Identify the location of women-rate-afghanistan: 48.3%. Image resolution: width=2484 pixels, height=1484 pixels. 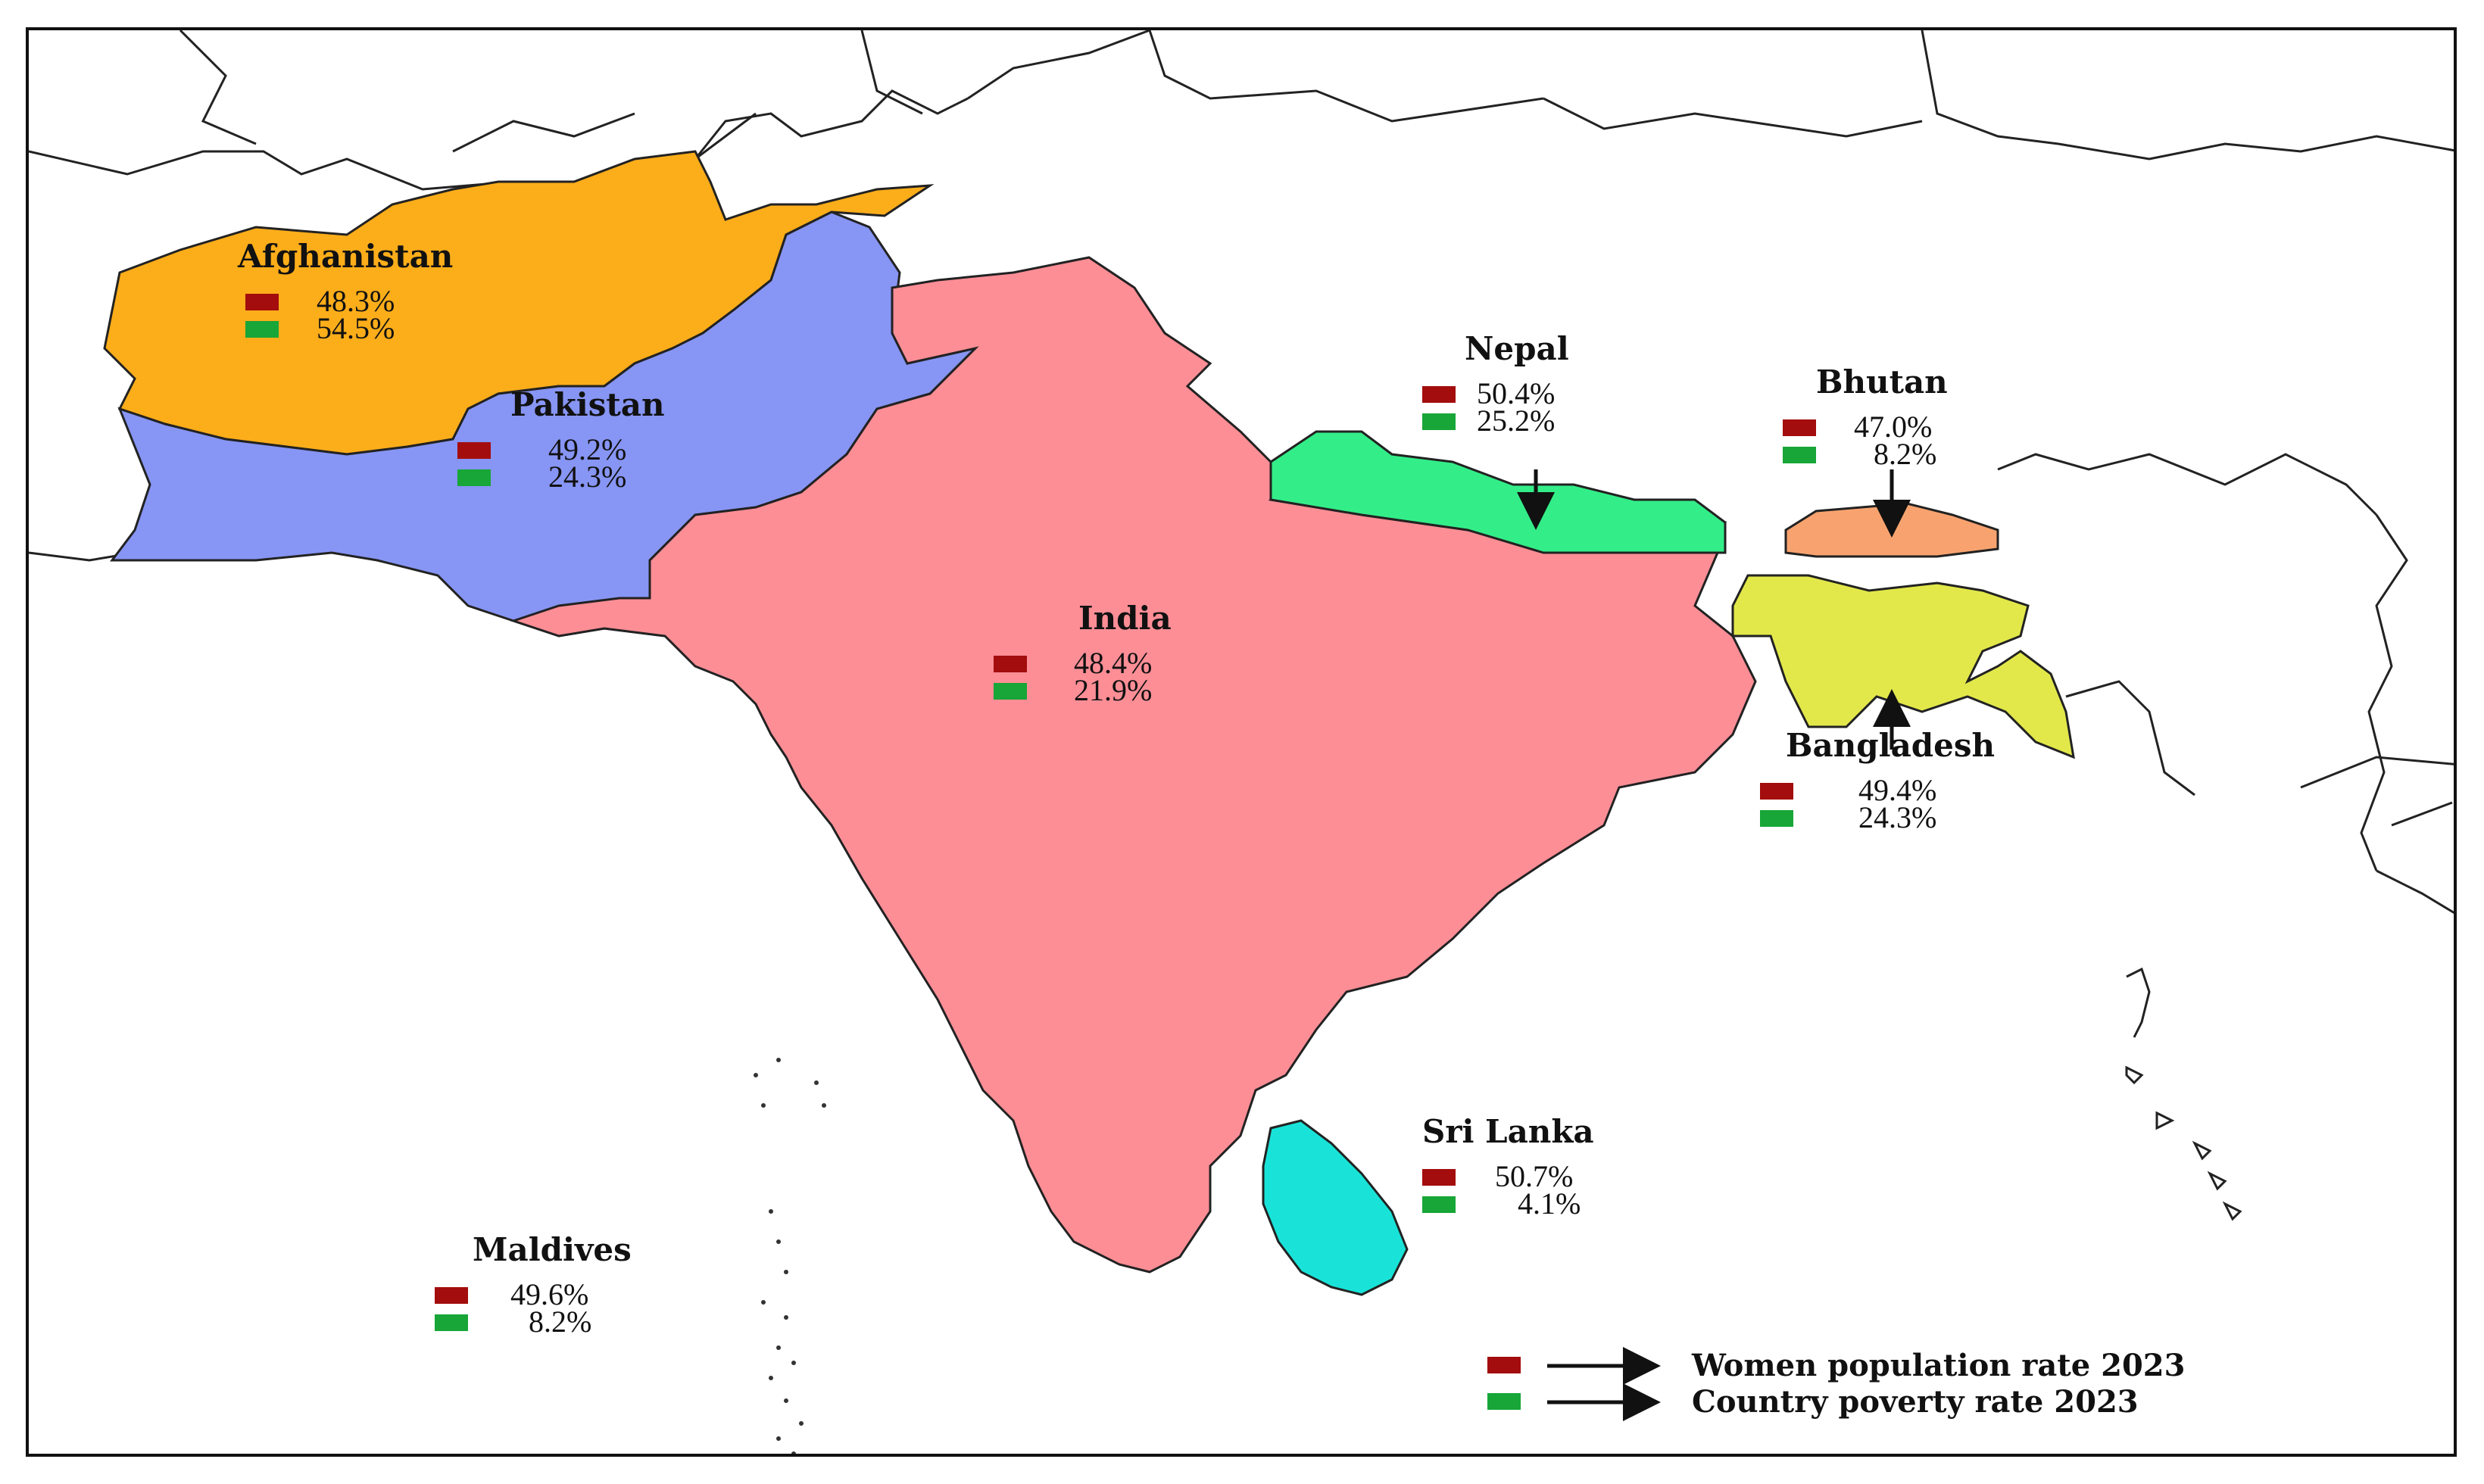
(356, 301).